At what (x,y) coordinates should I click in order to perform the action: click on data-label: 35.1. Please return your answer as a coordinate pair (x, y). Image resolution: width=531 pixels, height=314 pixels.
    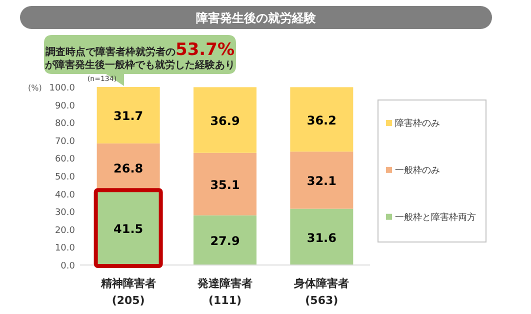
    Looking at the image, I should click on (225, 185).